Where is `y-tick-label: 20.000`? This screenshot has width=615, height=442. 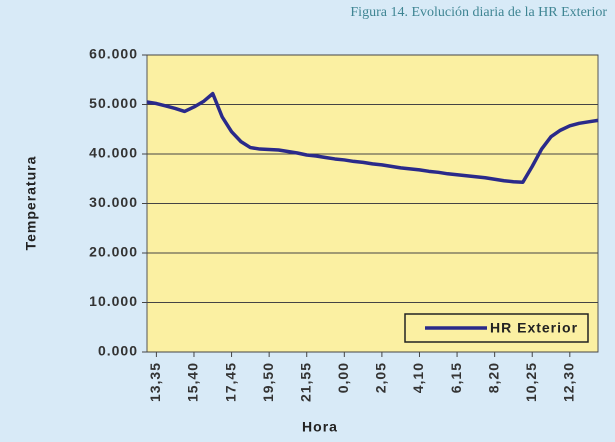 y-tick-label: 20.000 is located at coordinates (113, 252).